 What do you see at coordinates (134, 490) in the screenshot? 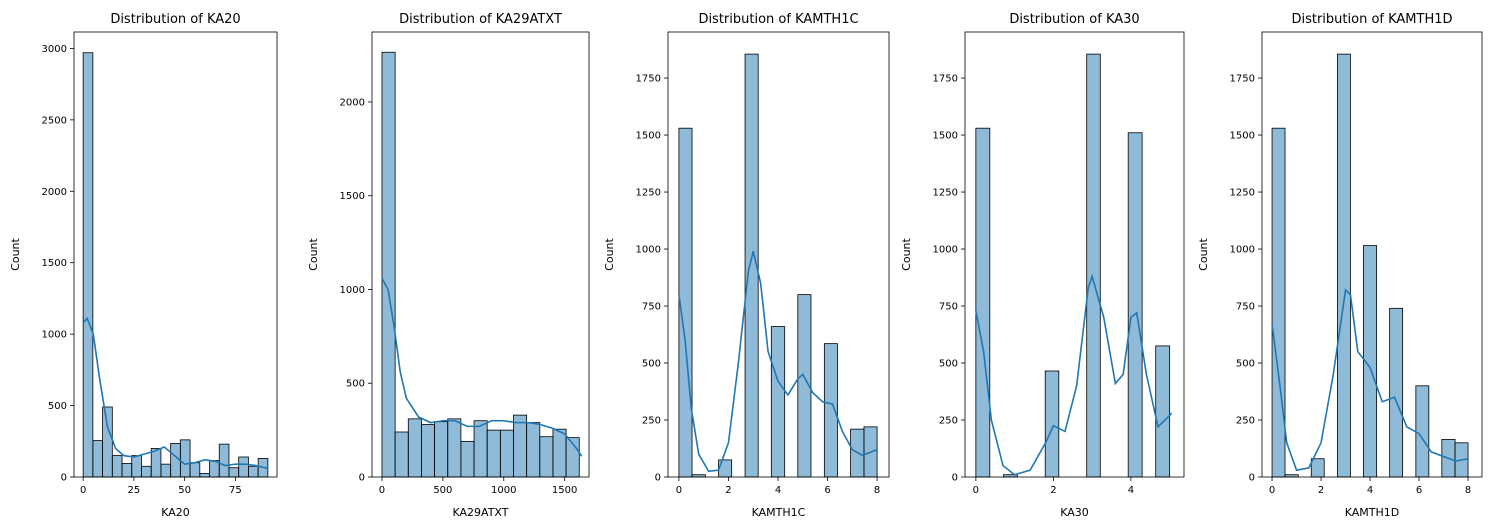
I see `x-tick-label: 25` at bounding box center [134, 490].